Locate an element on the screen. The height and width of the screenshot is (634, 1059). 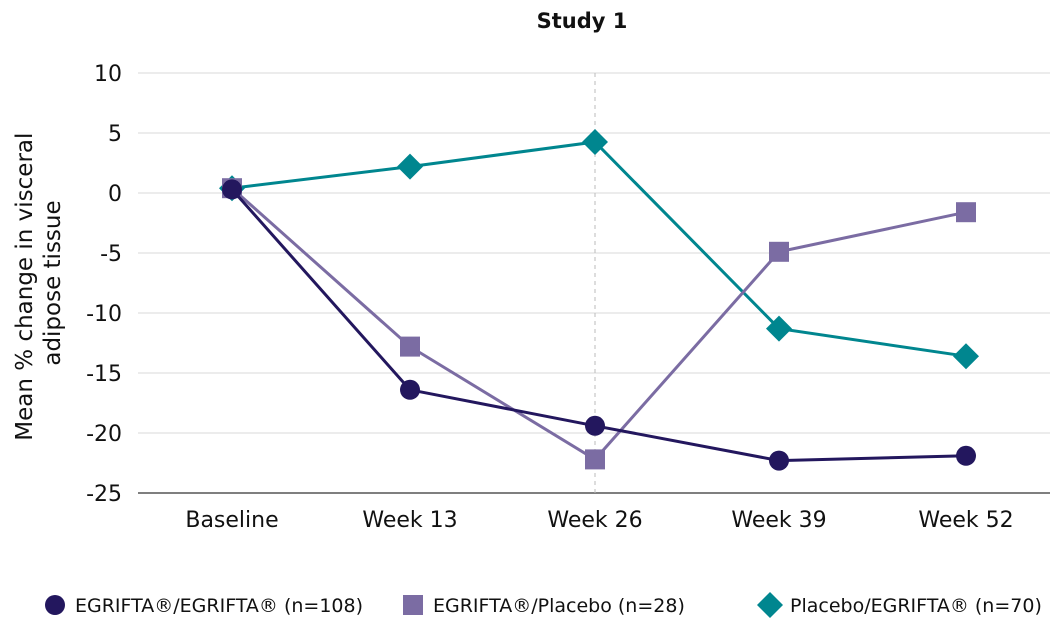
legend-label: EGRIFTA®/EGRIFTA® (n=108) is located at coordinates (219, 606).